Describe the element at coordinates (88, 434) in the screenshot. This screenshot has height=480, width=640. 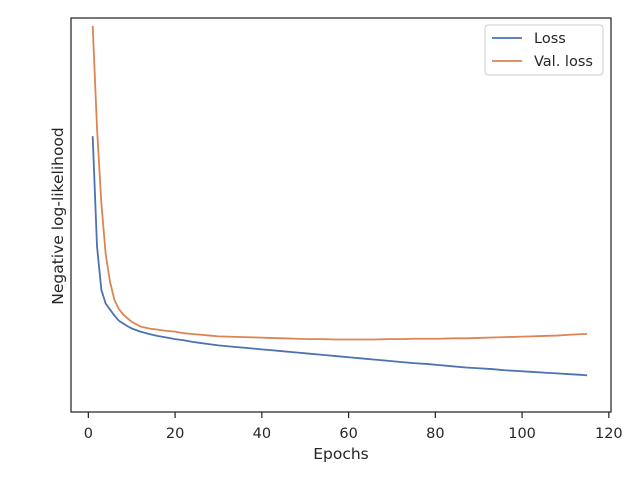
I see `x-tick-label: 0` at that location.